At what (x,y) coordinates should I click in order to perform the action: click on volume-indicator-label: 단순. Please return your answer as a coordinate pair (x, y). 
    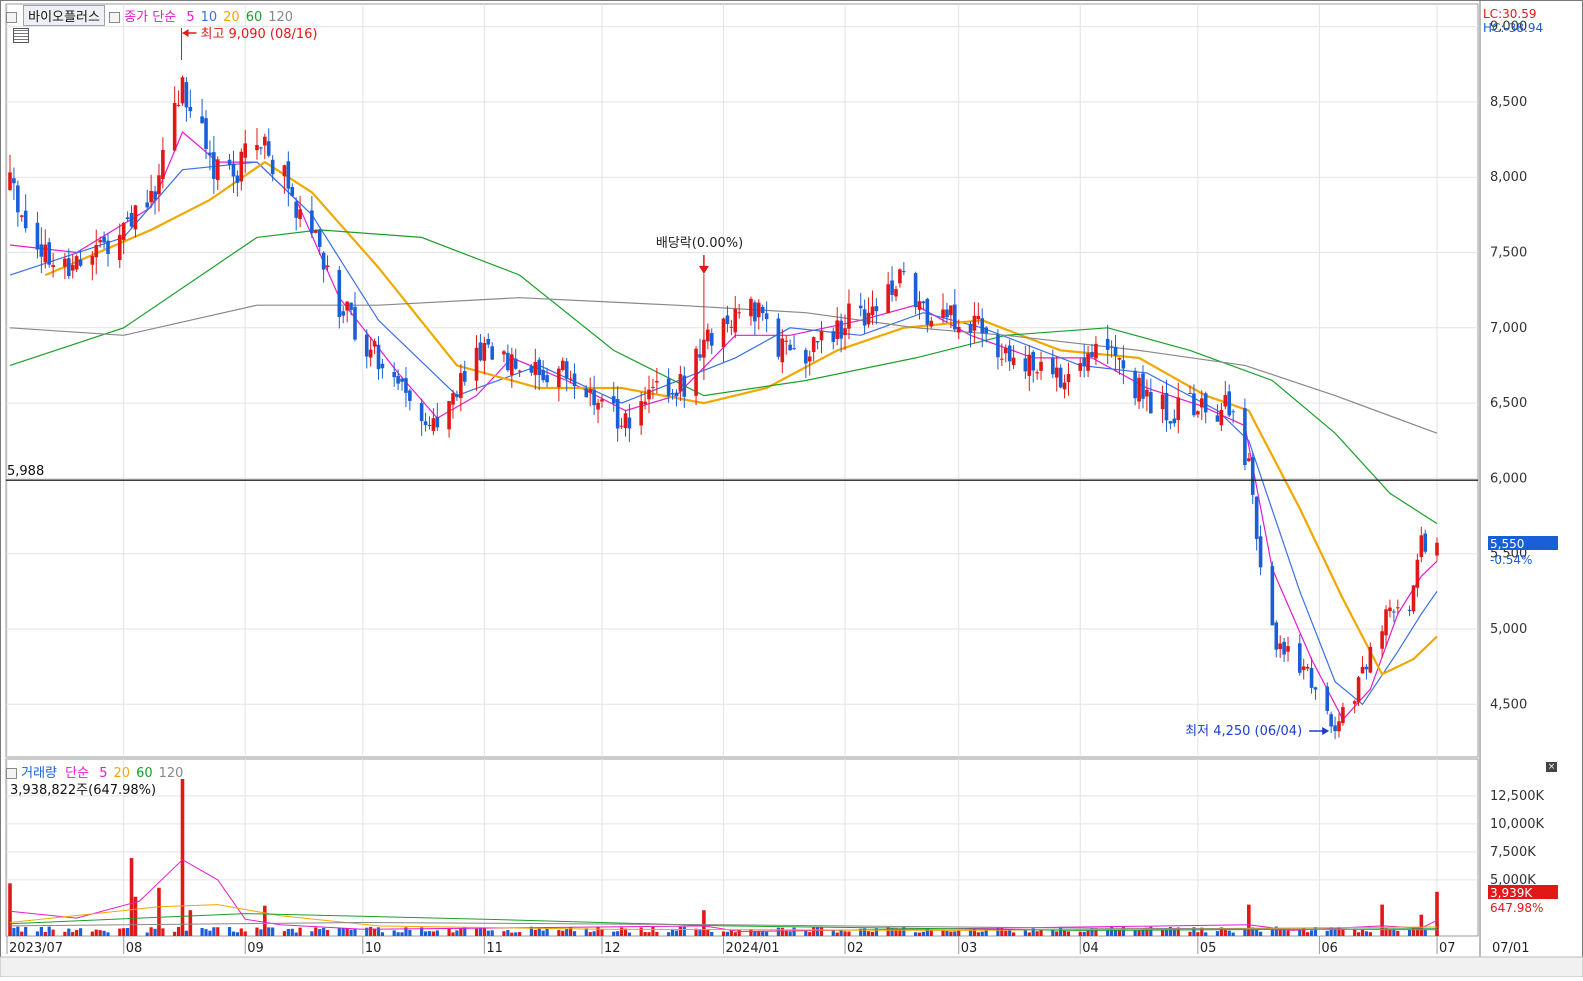
    Looking at the image, I should click on (77, 773).